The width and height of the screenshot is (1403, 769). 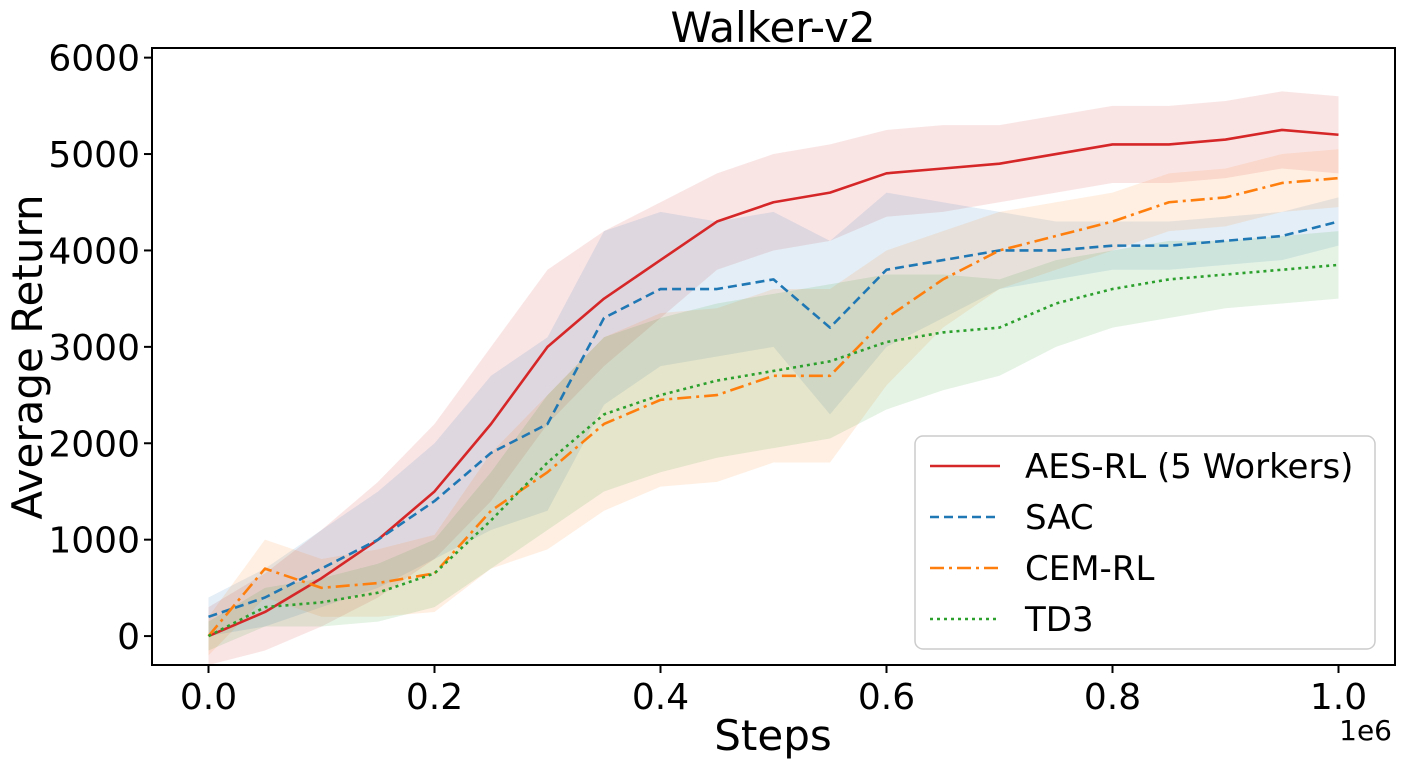 I want to click on x-offset-label: 1e6, so click(x=1365, y=730).